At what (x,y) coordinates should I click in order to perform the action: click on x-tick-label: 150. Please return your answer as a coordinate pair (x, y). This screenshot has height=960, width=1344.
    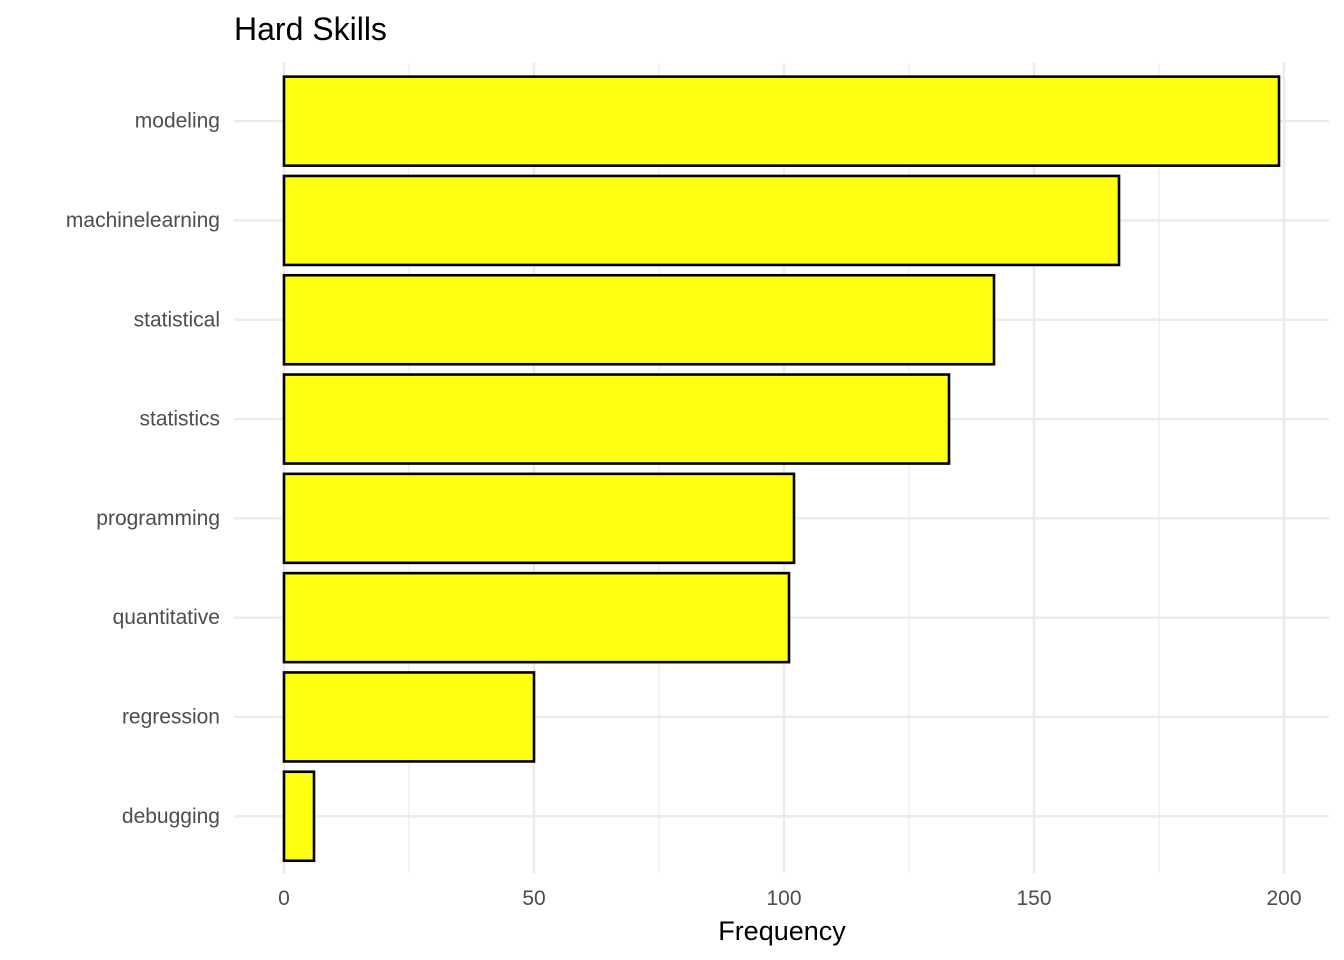
    Looking at the image, I should click on (1033, 898).